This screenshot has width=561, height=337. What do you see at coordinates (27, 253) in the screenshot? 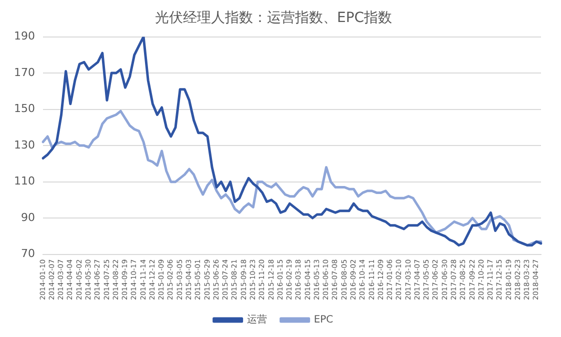
I see `y-tick-label: 70` at bounding box center [27, 253].